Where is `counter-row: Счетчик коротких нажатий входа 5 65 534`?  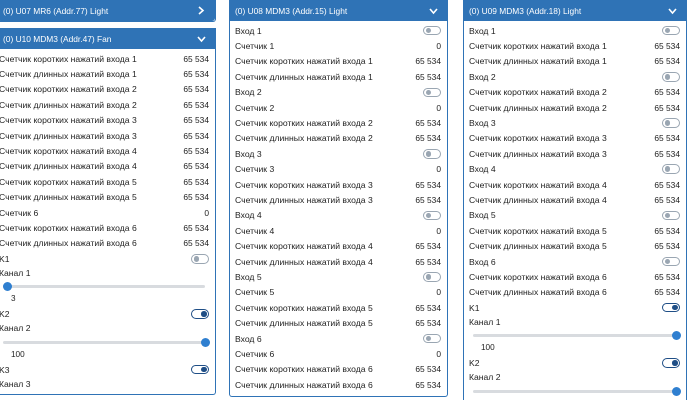 counter-row: Счетчик коротких нажатий входа 5 65 534 is located at coordinates (338, 307).